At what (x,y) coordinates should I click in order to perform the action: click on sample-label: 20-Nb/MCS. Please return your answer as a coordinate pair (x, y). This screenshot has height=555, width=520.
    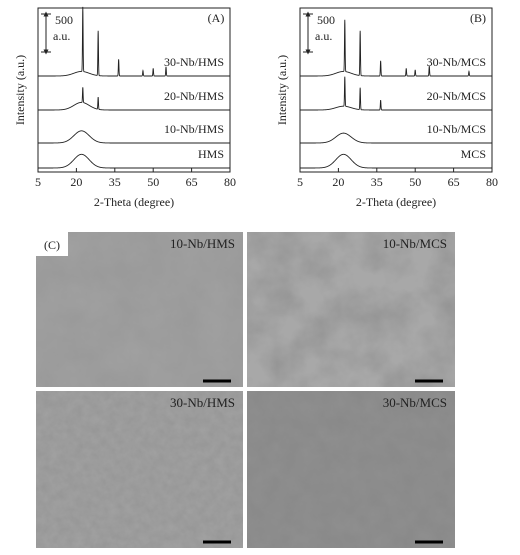
    Looking at the image, I should click on (456, 96).